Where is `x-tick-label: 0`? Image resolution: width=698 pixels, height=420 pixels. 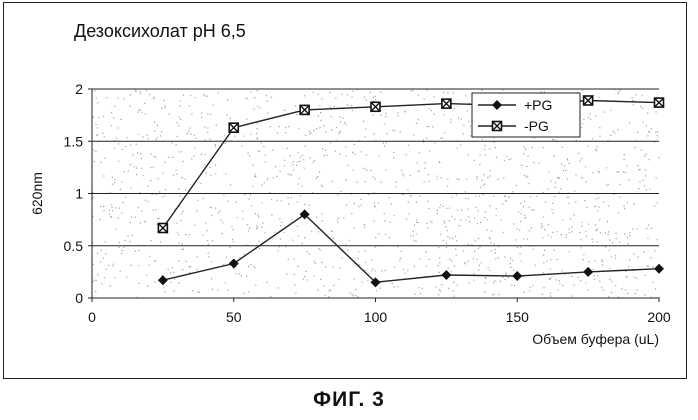 x-tick-label: 0 is located at coordinates (92, 317).